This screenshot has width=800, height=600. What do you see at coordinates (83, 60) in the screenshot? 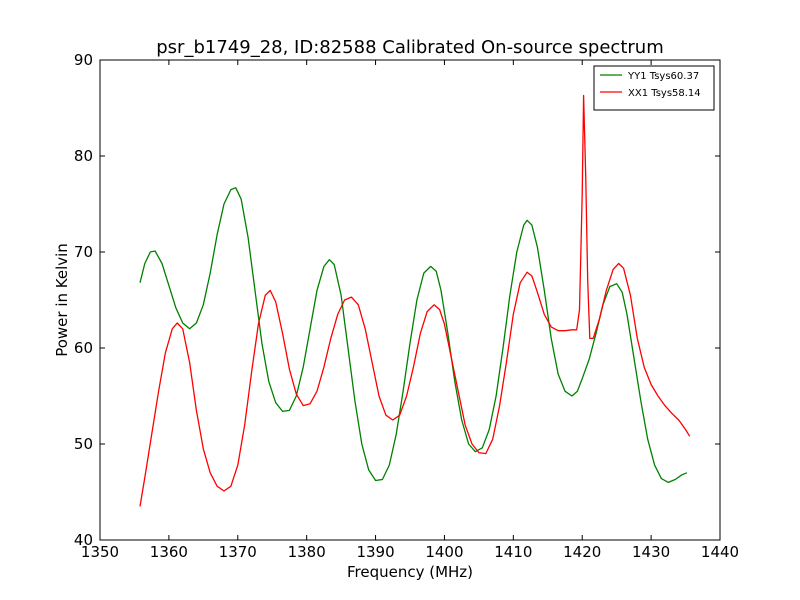
I see `y-tick-label: 90` at bounding box center [83, 60].